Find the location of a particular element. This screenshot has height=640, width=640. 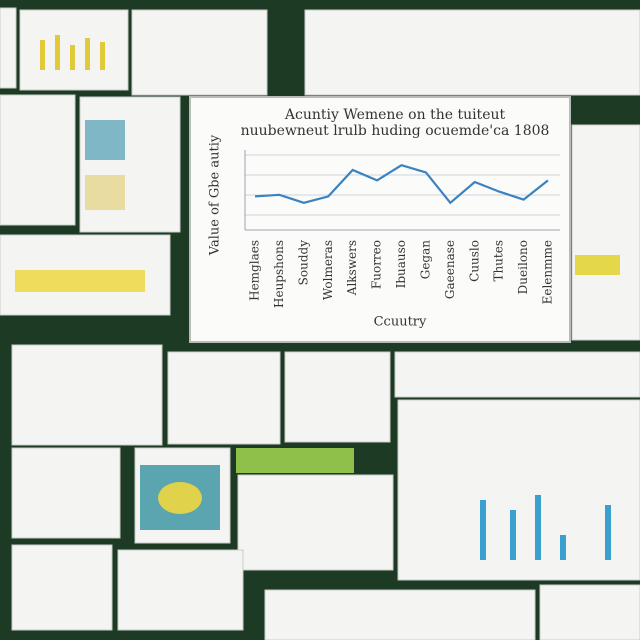

chart-title: nuubewneut lrulb huding ocuemde'ca 1808 is located at coordinates (395, 131).